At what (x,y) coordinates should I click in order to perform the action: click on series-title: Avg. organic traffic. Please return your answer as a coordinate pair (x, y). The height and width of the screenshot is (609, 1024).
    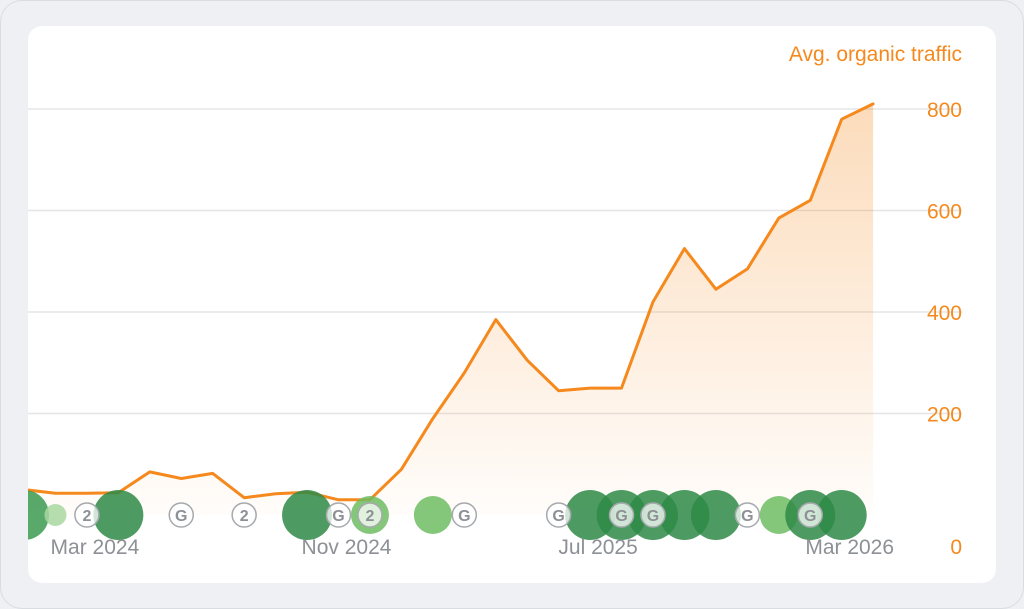
    Looking at the image, I should click on (875, 54).